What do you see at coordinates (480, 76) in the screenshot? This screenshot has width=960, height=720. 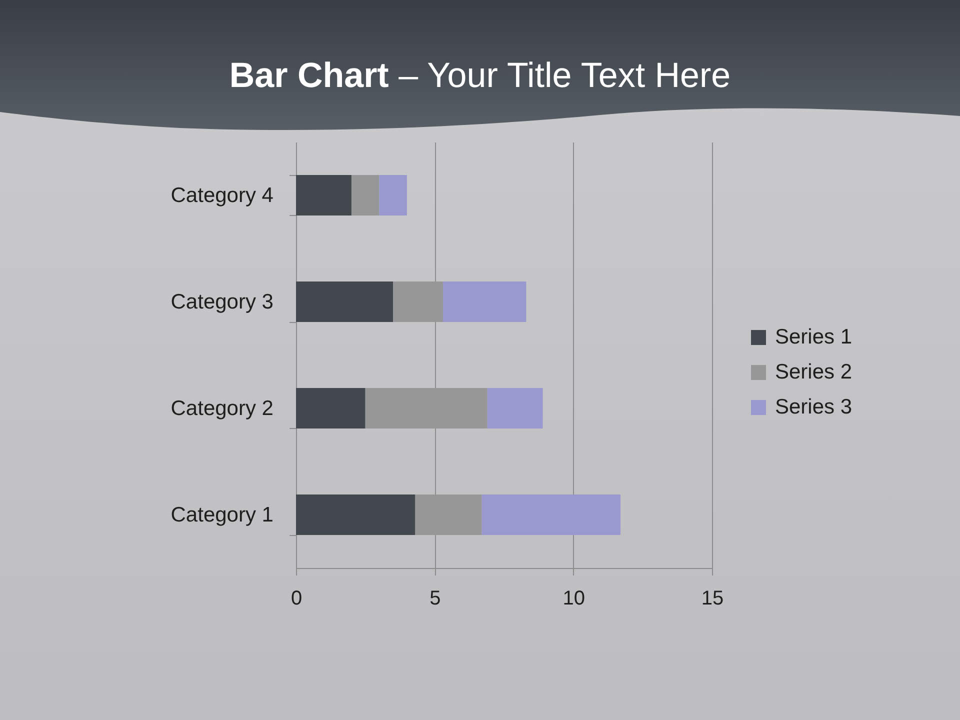 I see `chart-title: Bar Chart – Your Title Text Here` at bounding box center [480, 76].